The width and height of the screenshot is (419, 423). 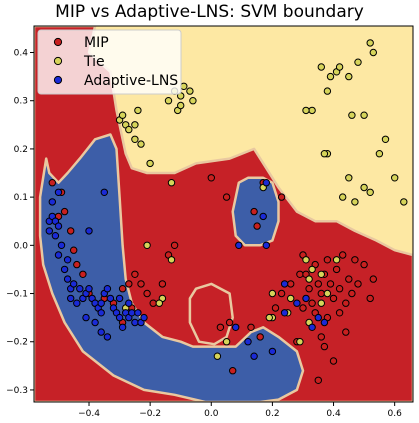 What do you see at coordinates (89, 414) in the screenshot?
I see `x-tick-label: −0.4` at bounding box center [89, 414].